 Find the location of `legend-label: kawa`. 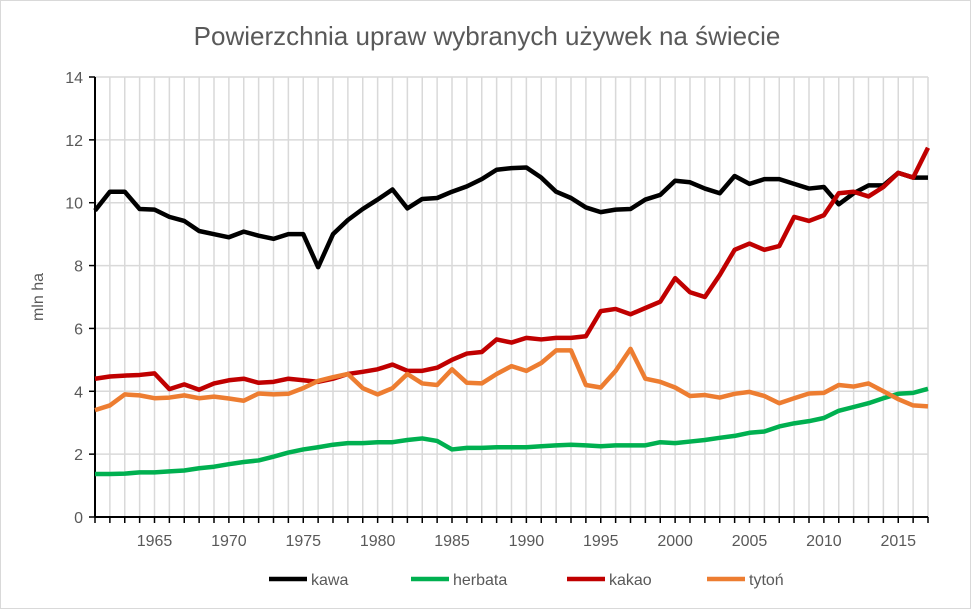

legend-label: kawa is located at coordinates (329, 580).